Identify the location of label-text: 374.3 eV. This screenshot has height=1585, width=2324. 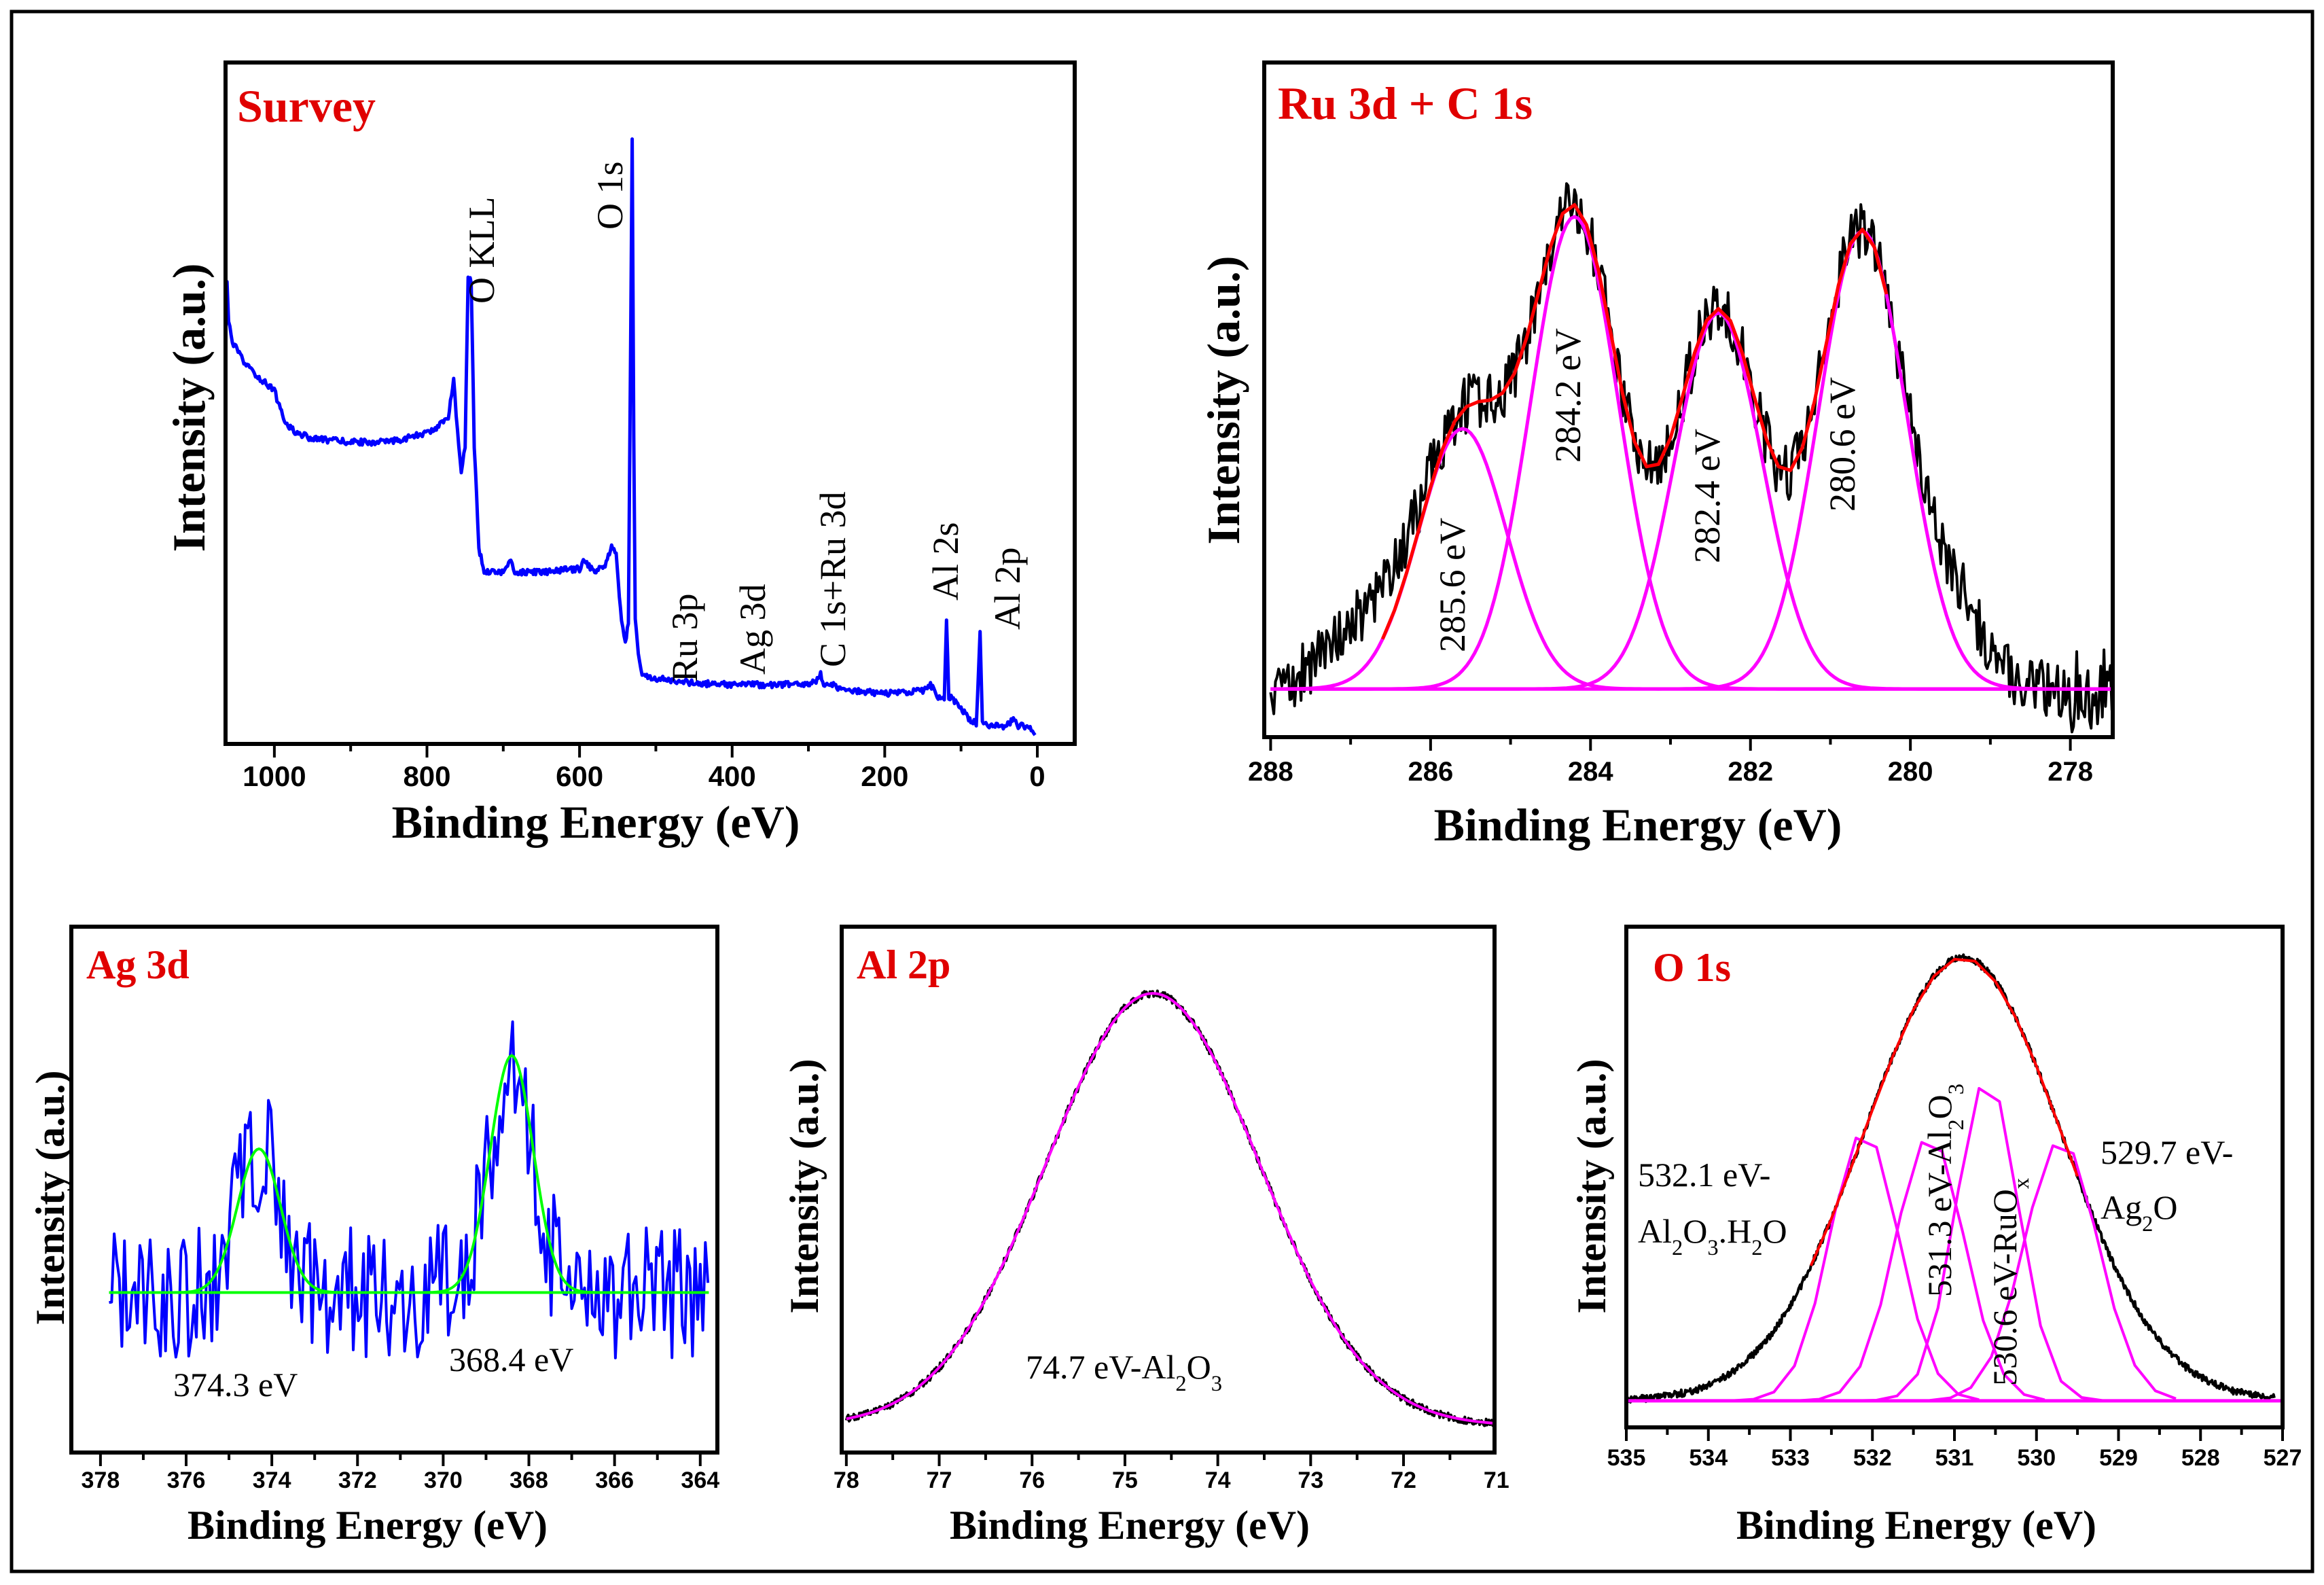
(236, 1385).